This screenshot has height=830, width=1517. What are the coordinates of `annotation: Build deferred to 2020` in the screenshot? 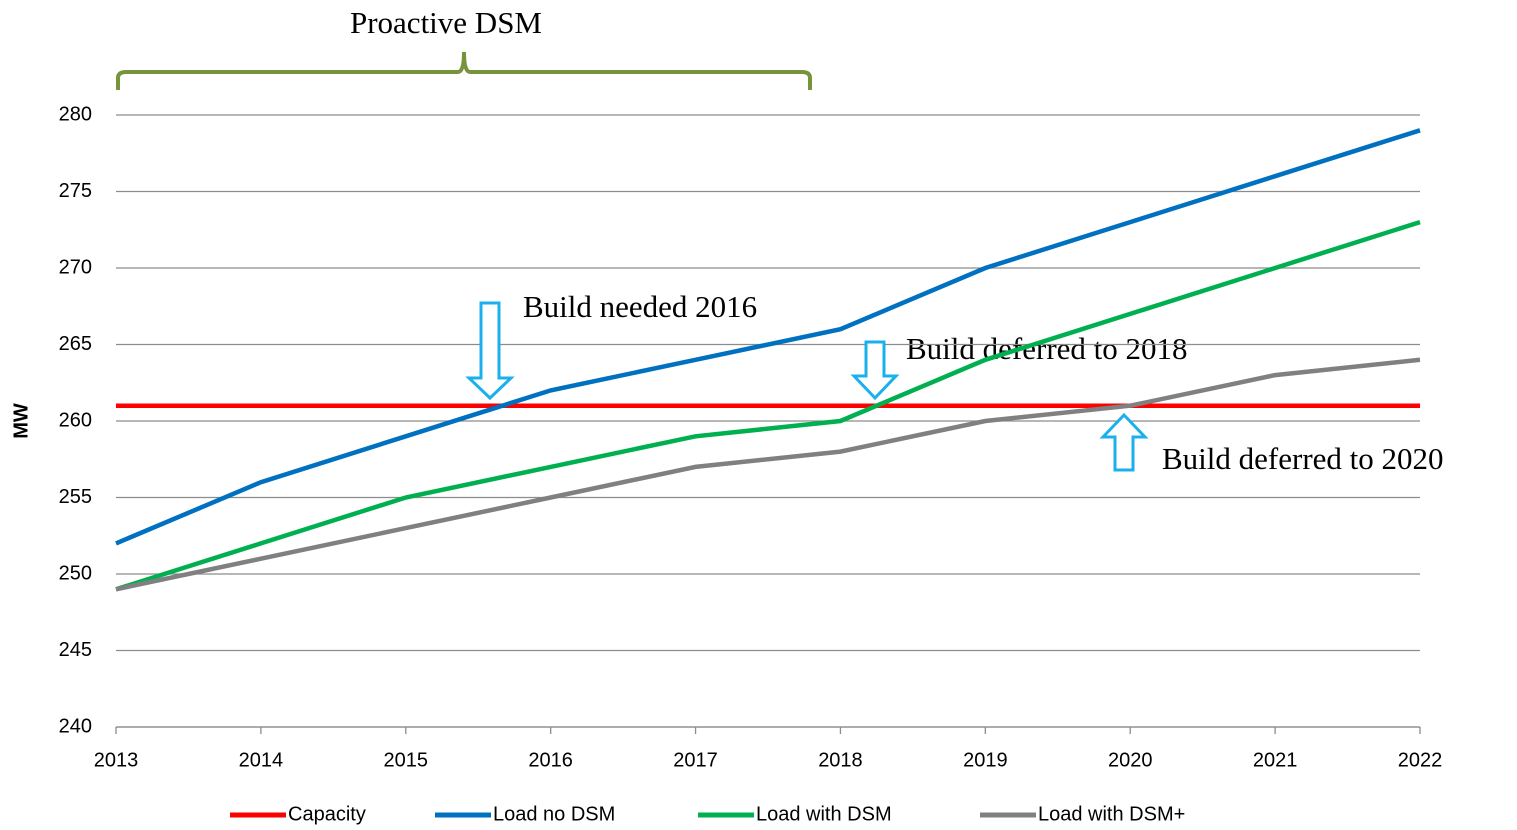 It's located at (1303, 458).